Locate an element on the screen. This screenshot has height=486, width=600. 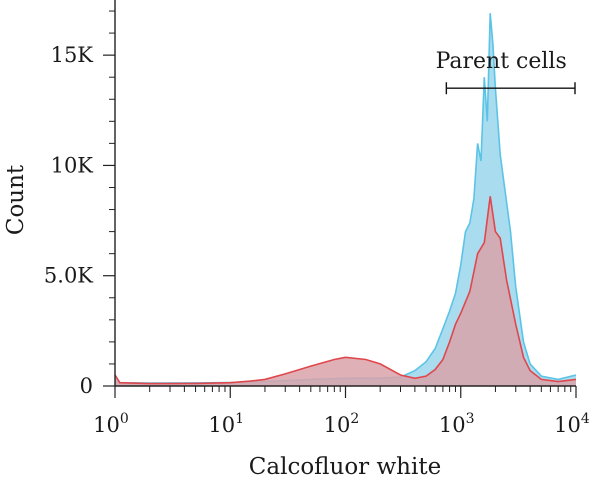
y-tick-label: 15K is located at coordinates (72, 55).